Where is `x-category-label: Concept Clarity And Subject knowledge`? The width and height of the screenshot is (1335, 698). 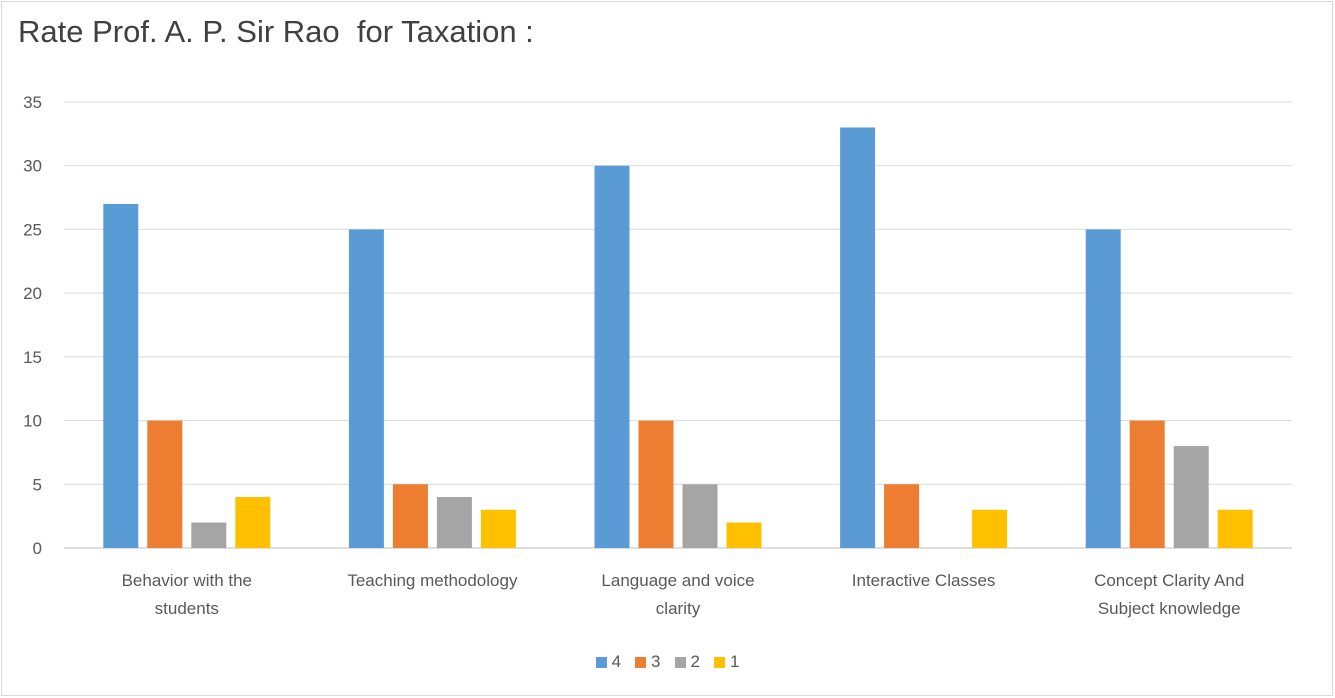 x-category-label: Concept Clarity And Subject knowledge is located at coordinates (1169, 594).